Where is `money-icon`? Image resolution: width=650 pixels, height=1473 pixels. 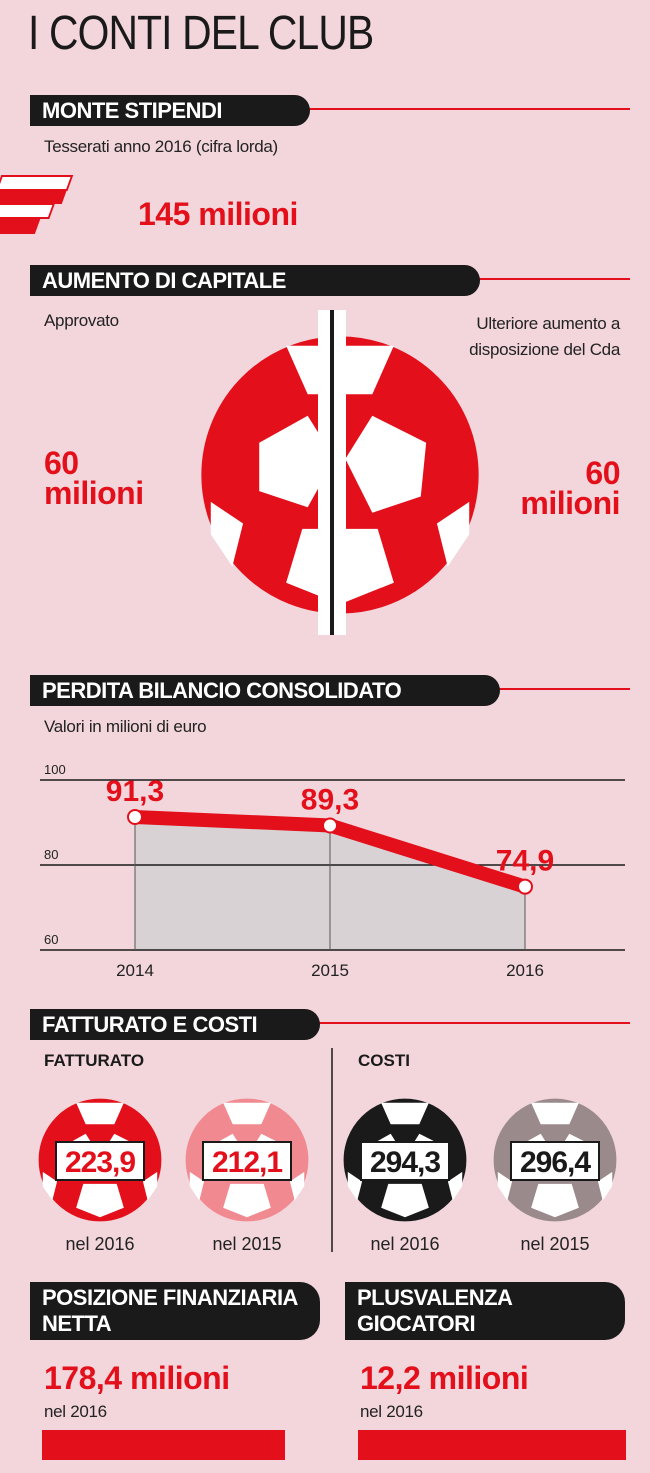 money-icon is located at coordinates (37, 204).